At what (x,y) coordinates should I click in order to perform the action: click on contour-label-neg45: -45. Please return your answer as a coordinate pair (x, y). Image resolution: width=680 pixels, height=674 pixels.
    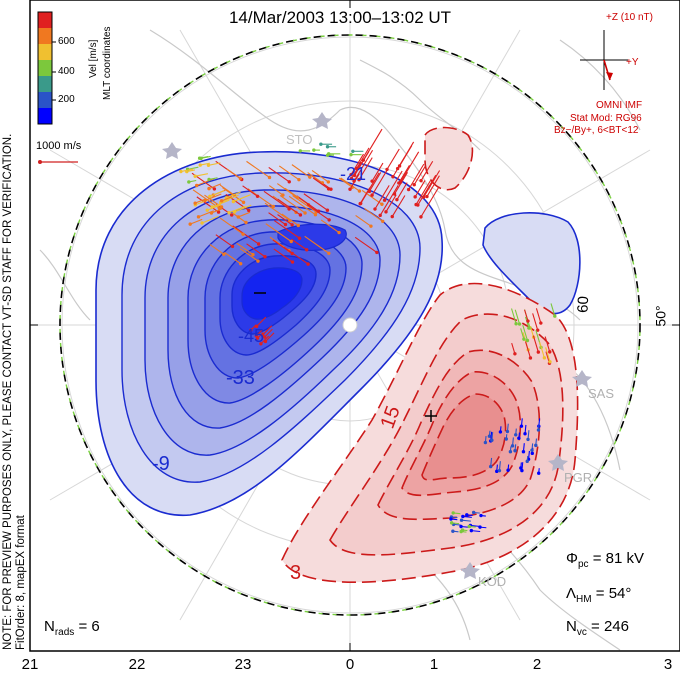
    Looking at the image, I should click on (251, 336).